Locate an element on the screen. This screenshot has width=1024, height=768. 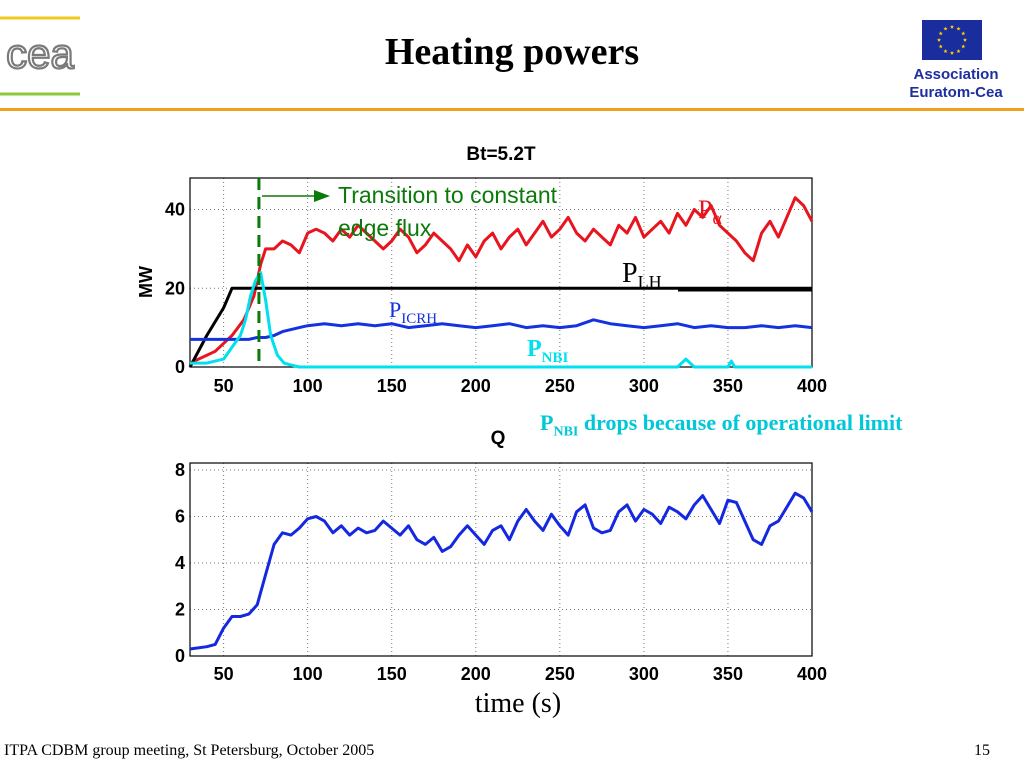
series-label-α: Pα is located at coordinates (710, 211).